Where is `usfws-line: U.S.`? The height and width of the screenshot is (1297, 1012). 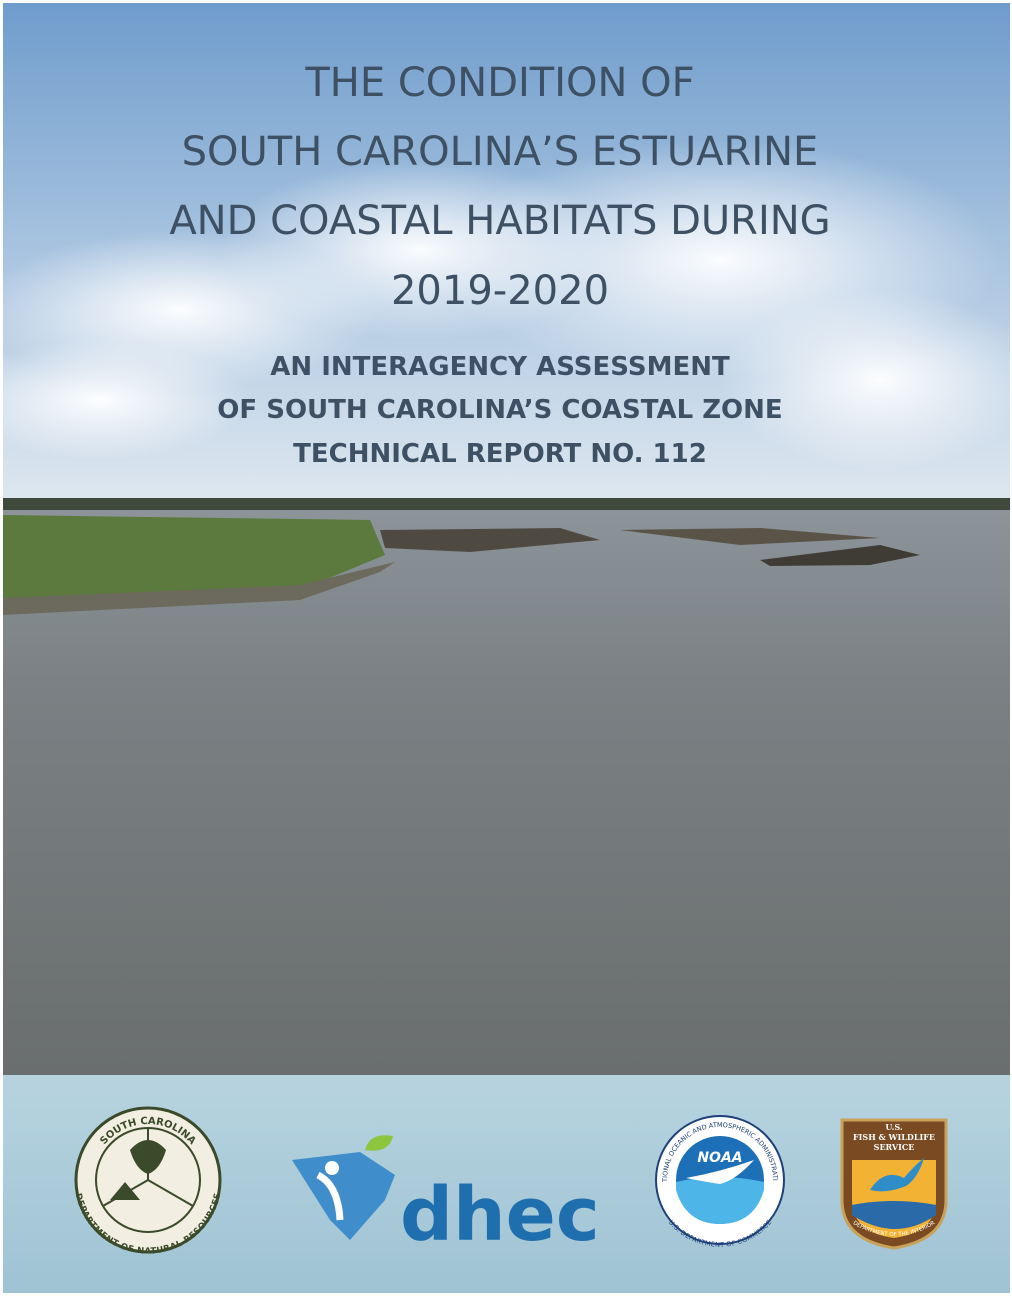
usfws-line: U.S. is located at coordinates (894, 1127).